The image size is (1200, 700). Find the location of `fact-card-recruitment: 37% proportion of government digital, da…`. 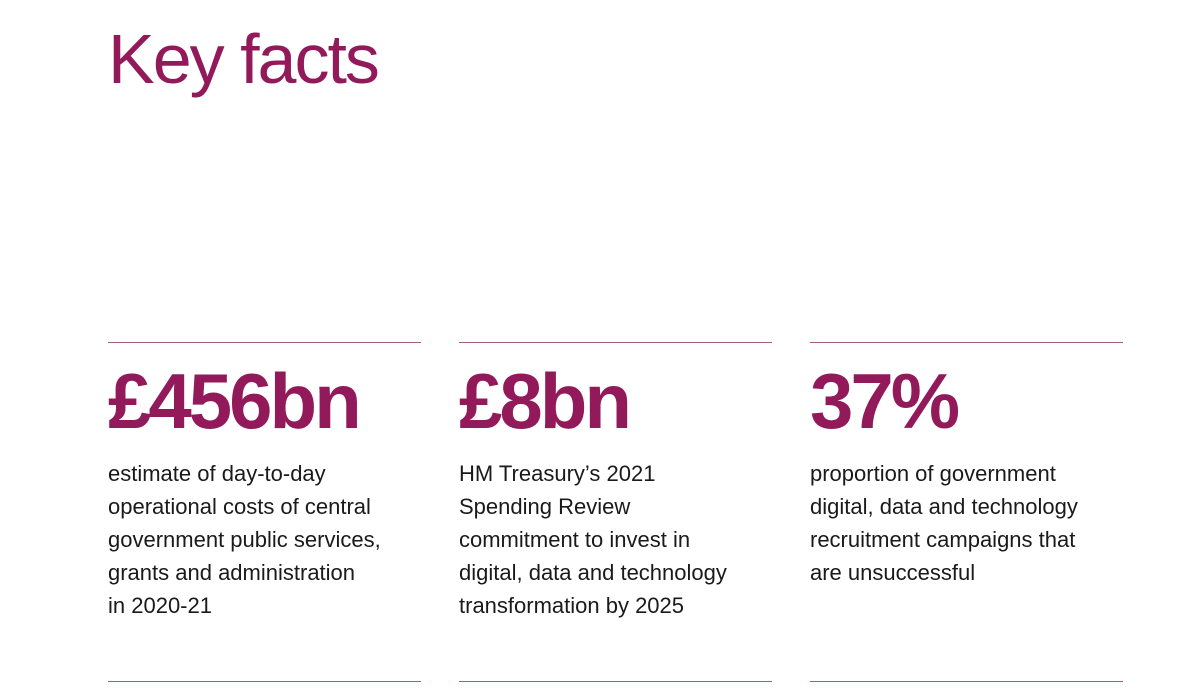

fact-card-recruitment: 37% proportion of government digital, da… is located at coordinates (966, 512).